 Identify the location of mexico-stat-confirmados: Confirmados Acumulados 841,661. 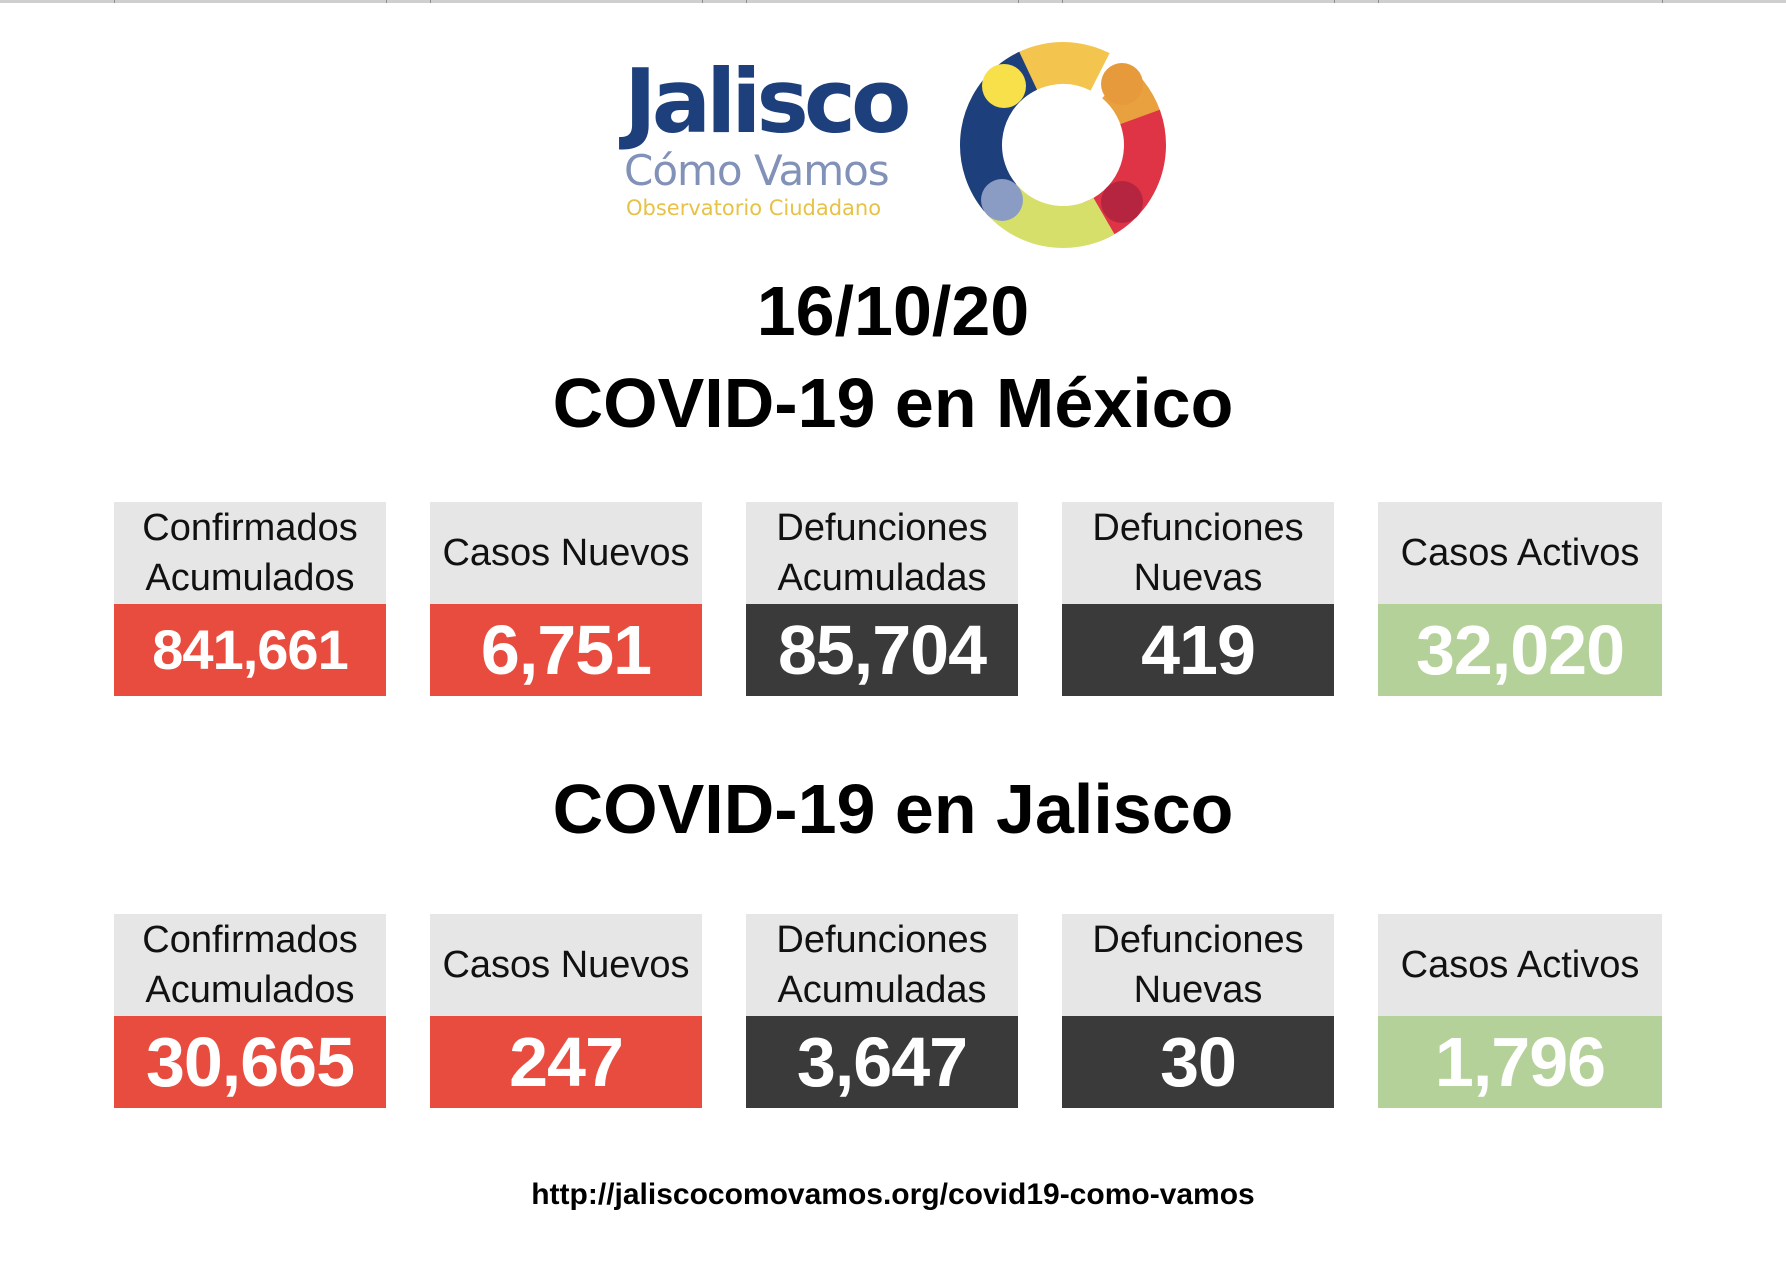
(250, 599).